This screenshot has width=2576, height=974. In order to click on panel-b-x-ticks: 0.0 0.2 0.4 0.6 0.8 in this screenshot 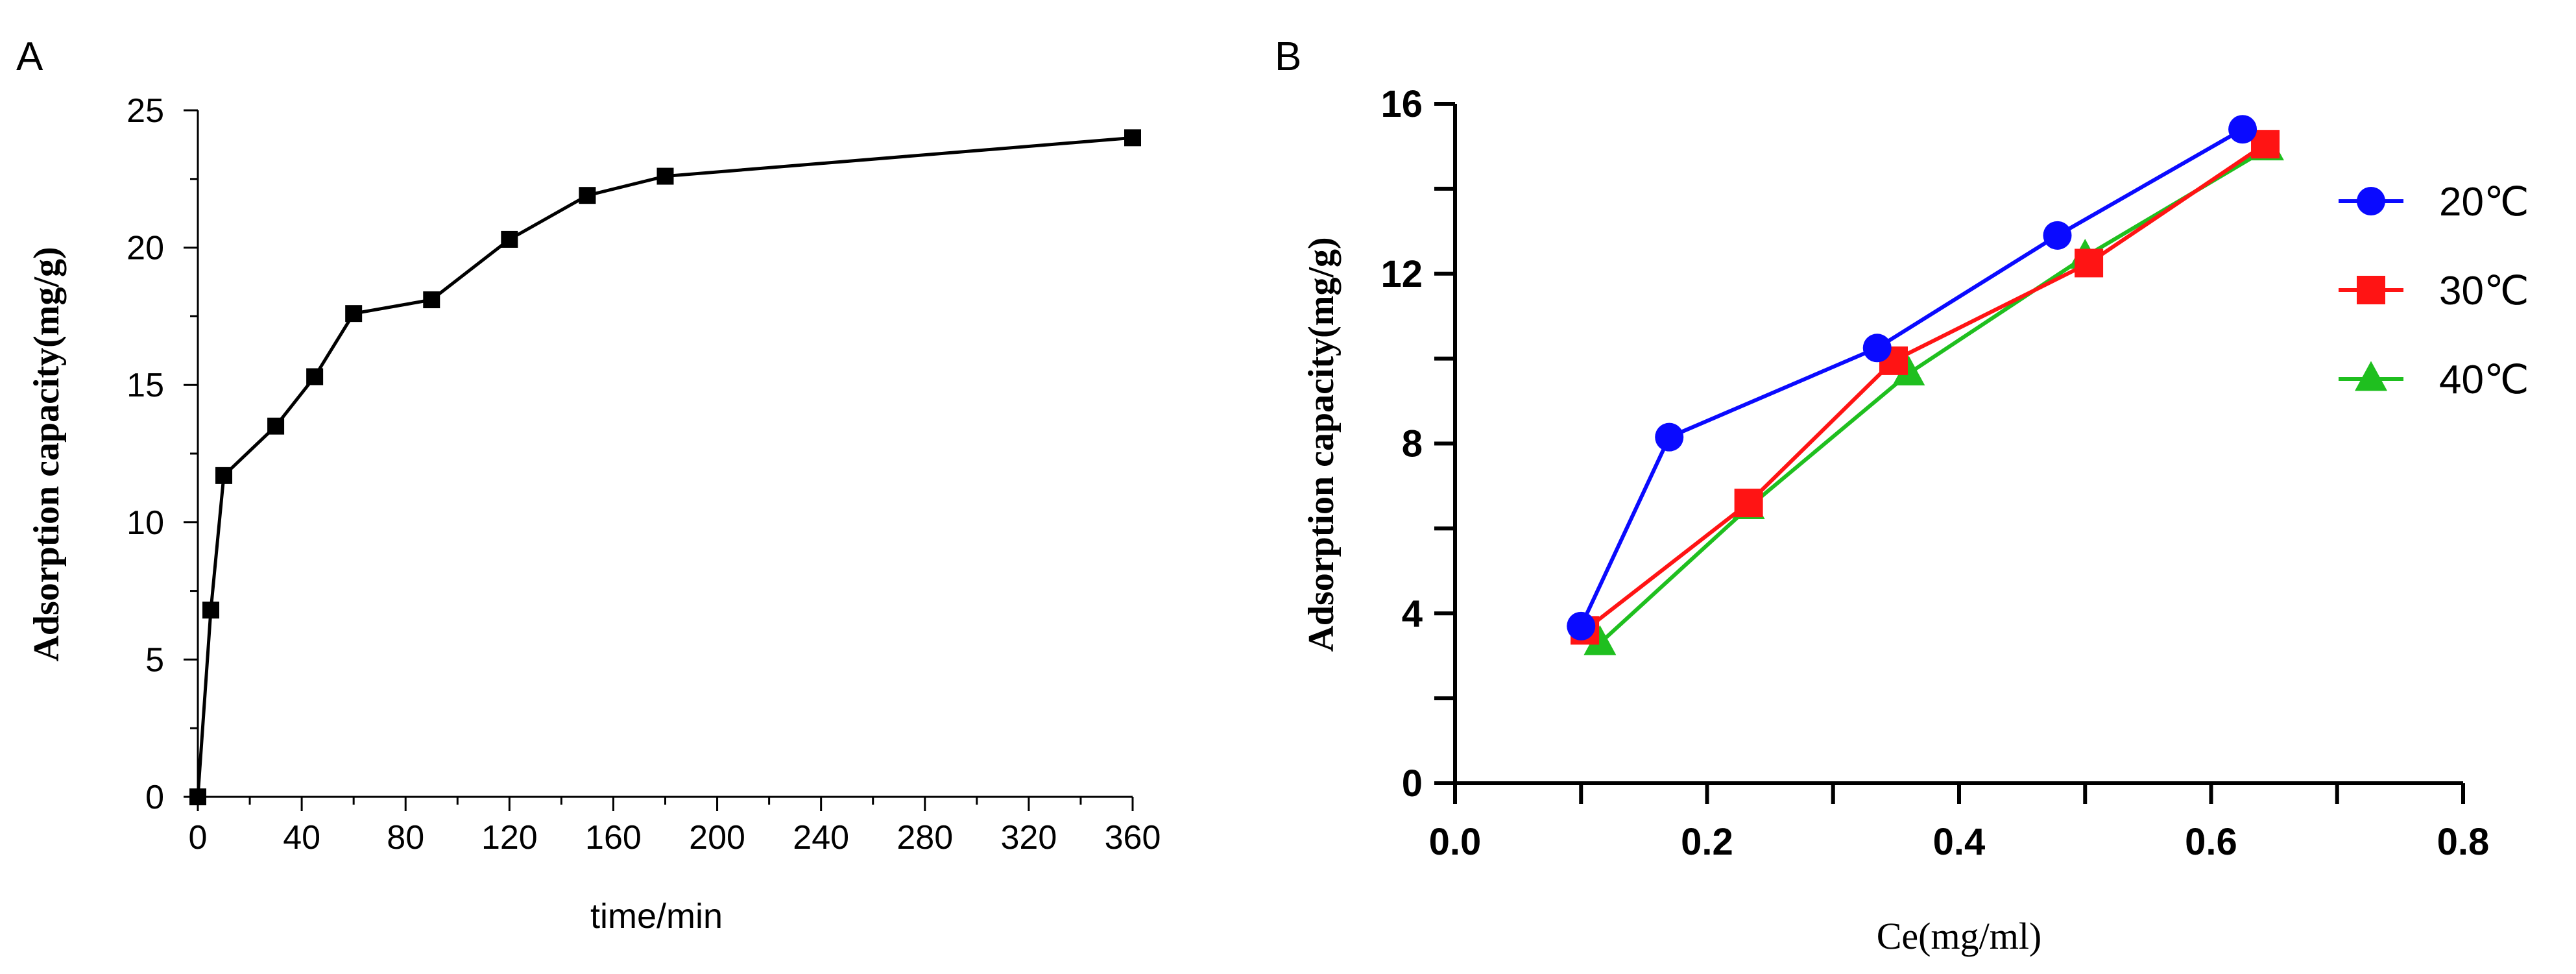, I will do `click(1959, 823)`.